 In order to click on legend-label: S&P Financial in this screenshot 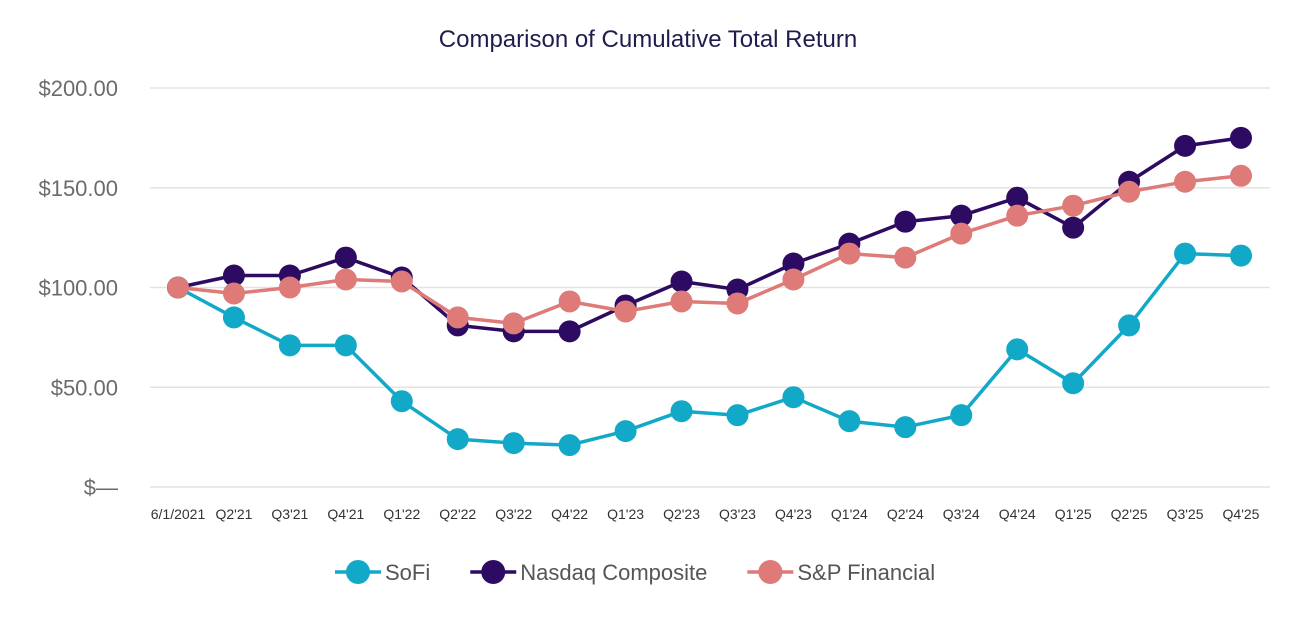, I will do `click(866, 572)`.